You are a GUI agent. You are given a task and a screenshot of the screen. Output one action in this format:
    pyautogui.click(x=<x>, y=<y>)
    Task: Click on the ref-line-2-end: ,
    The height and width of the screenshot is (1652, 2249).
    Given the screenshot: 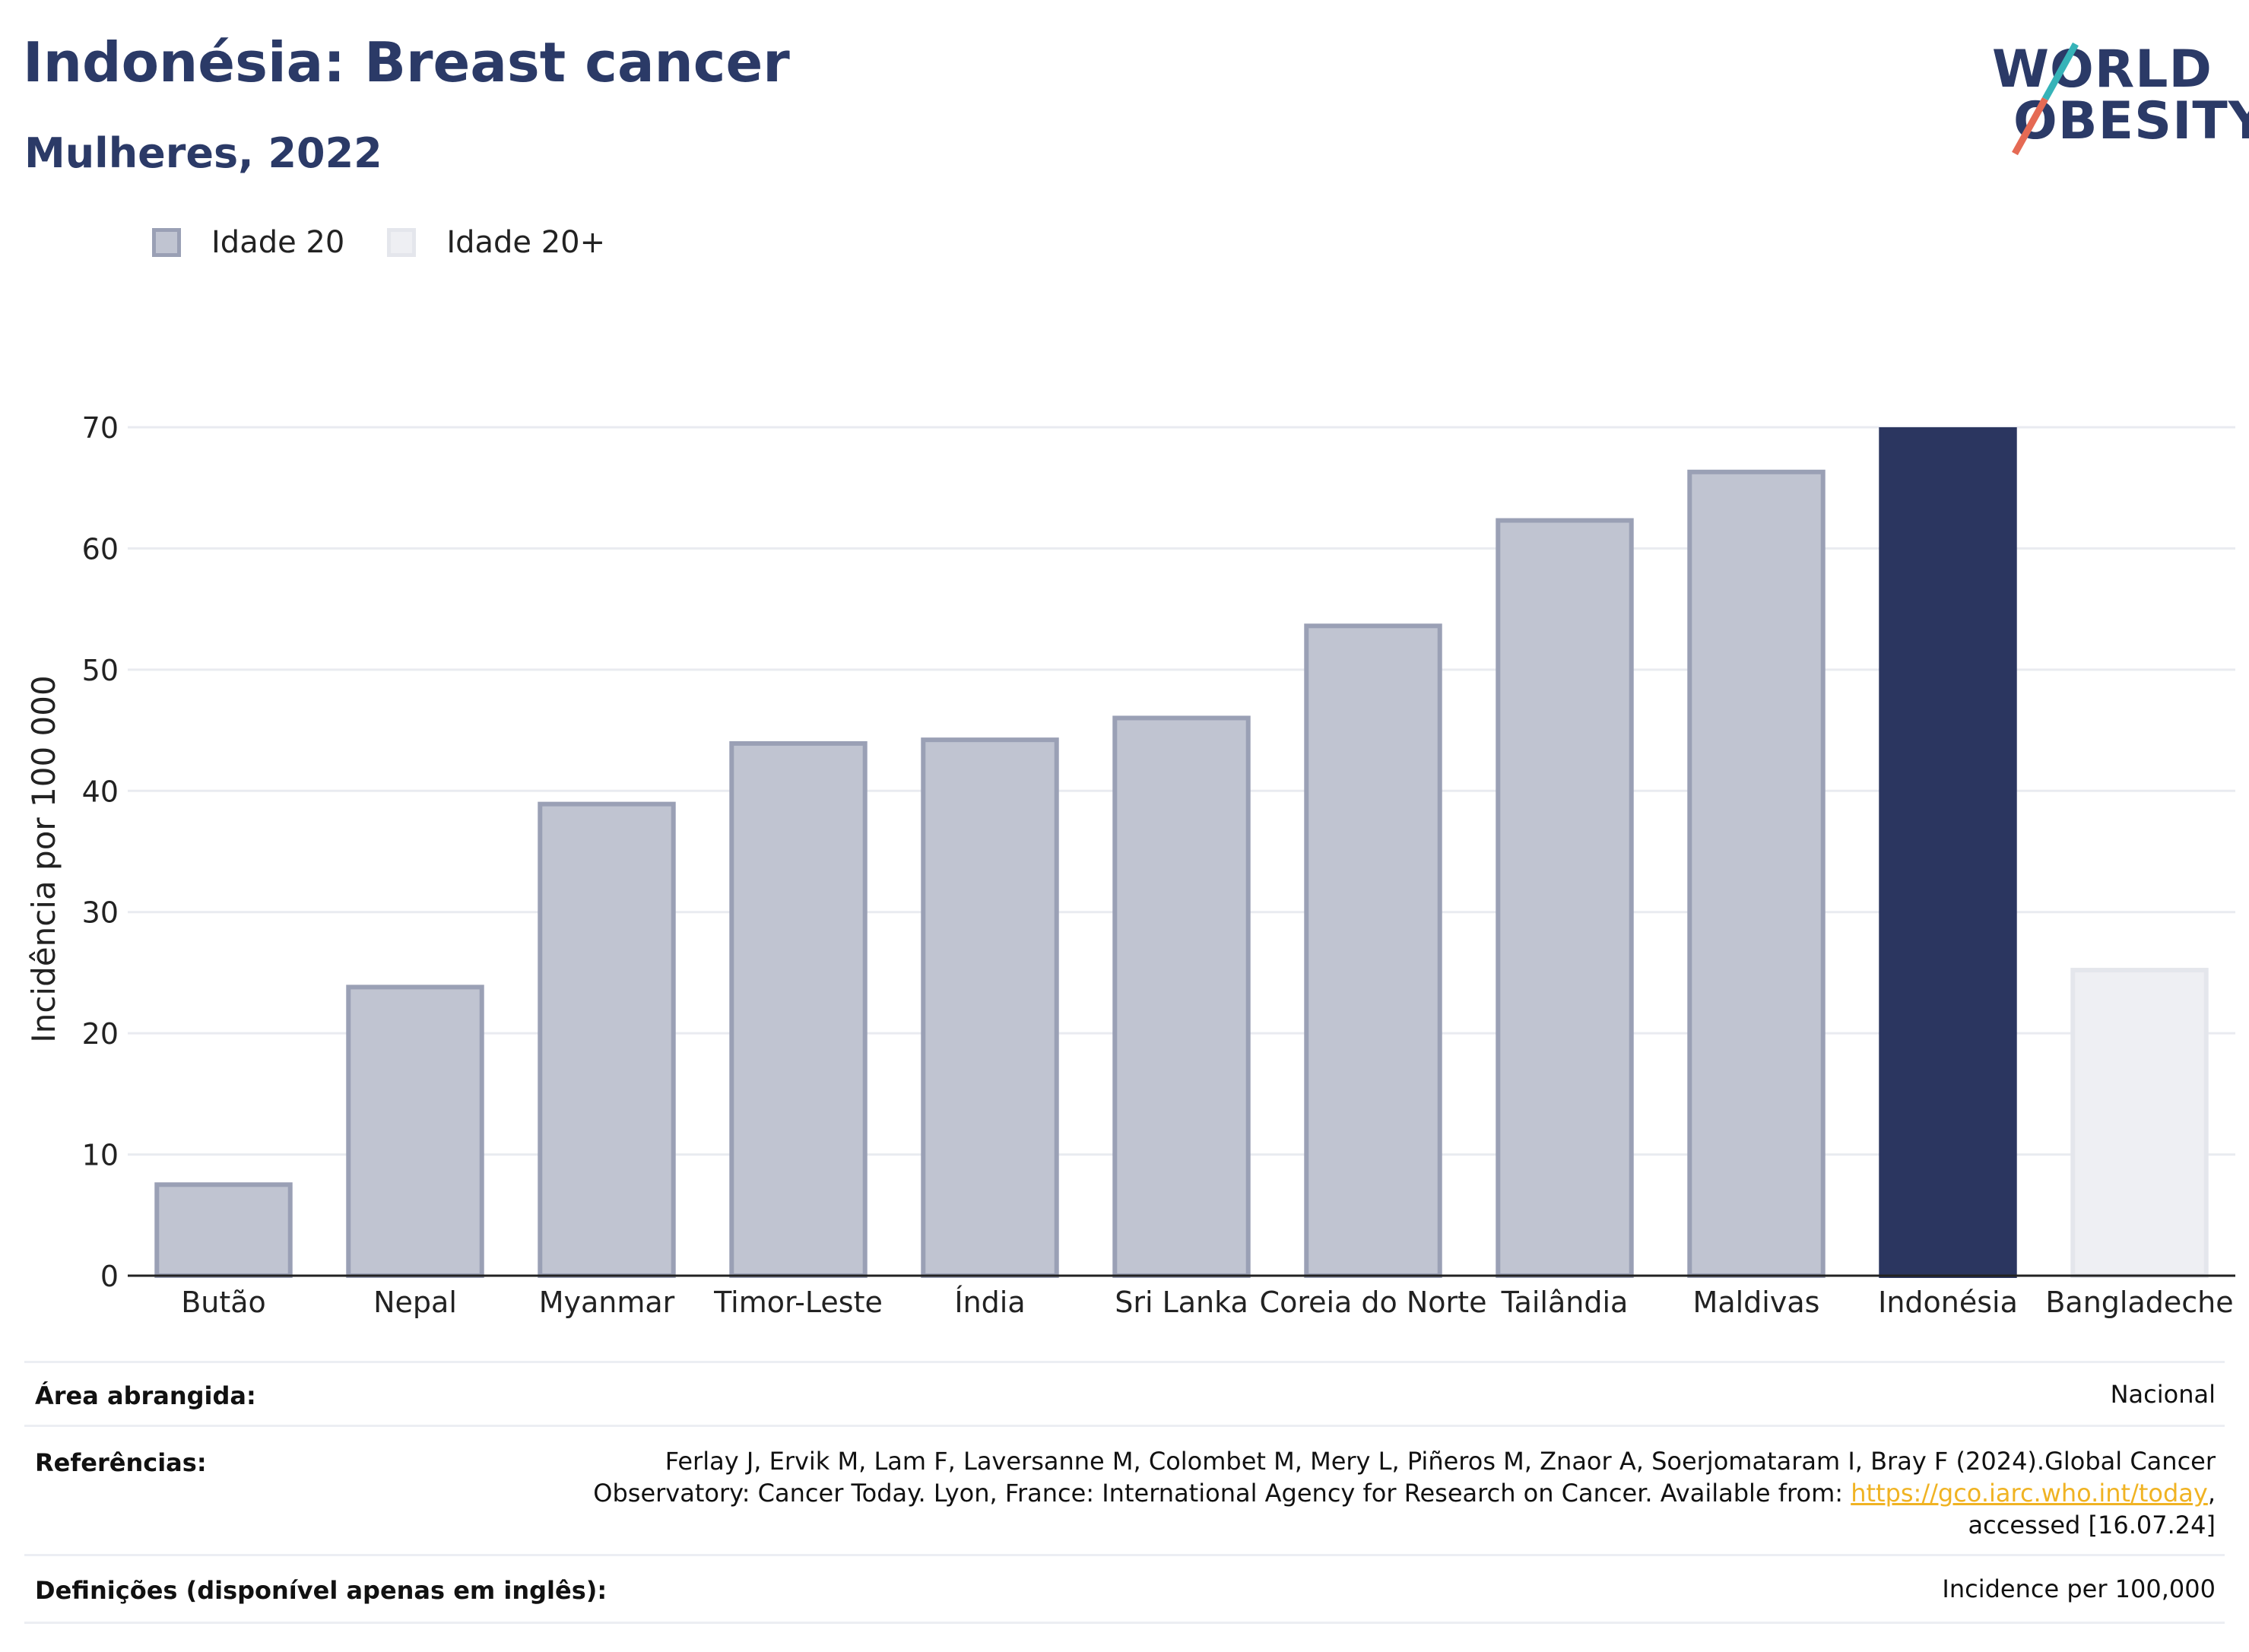 What is the action you would take?
    pyautogui.click(x=2211, y=1493)
    